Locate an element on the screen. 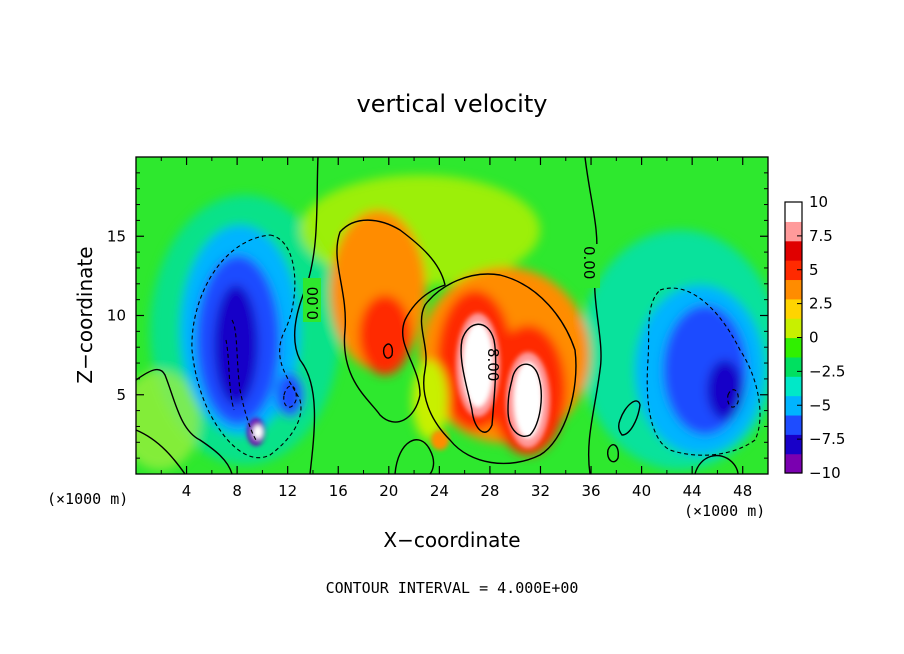  colorbar-label-0: 10 is located at coordinates (818, 202).